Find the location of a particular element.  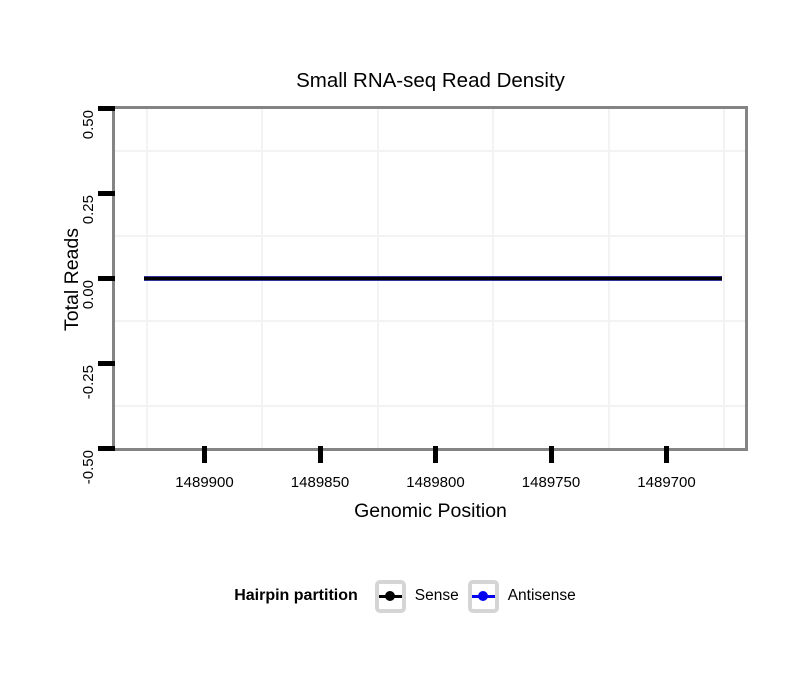

legend: Hairpin partition Sense Antisense is located at coordinates (405, 596).